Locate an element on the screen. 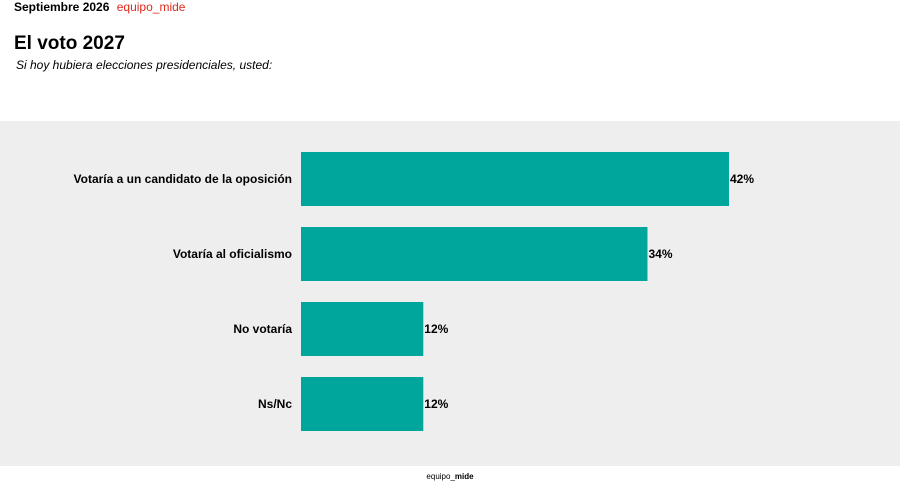 The image size is (900, 487). value-label-1: 34% is located at coordinates (660, 254).